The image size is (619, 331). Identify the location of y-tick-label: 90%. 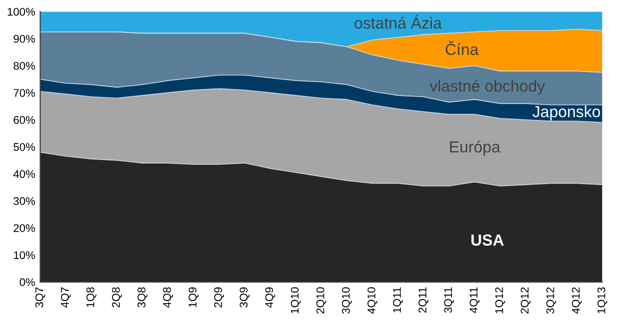
(24, 38).